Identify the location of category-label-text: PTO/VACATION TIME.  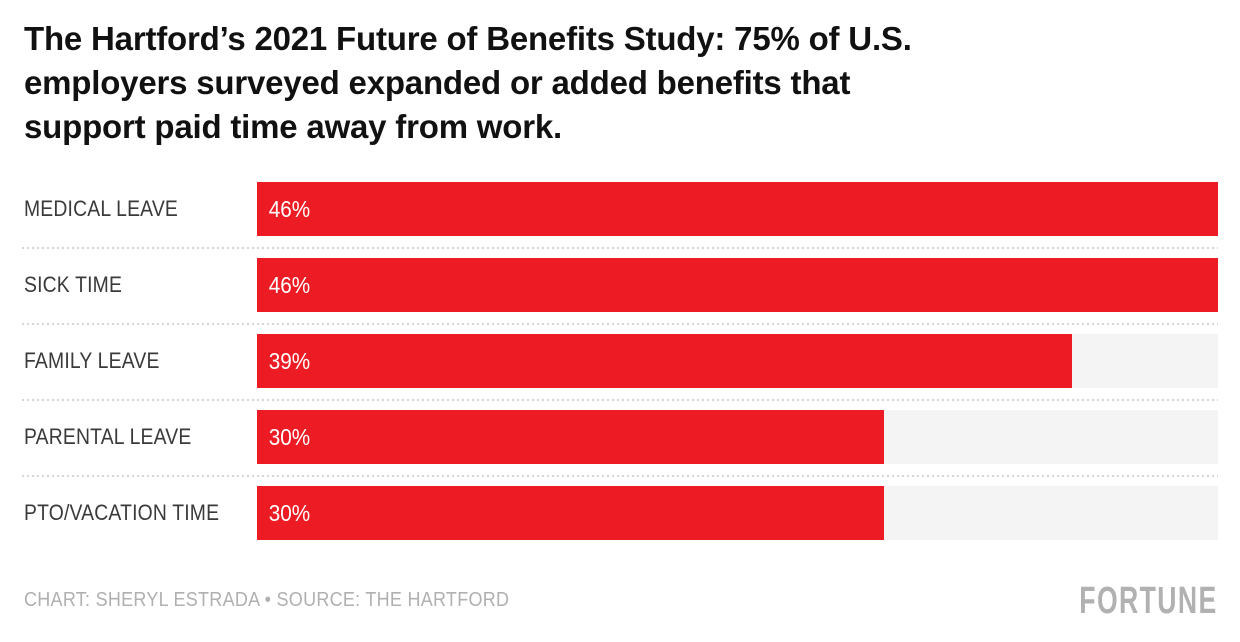
(122, 512).